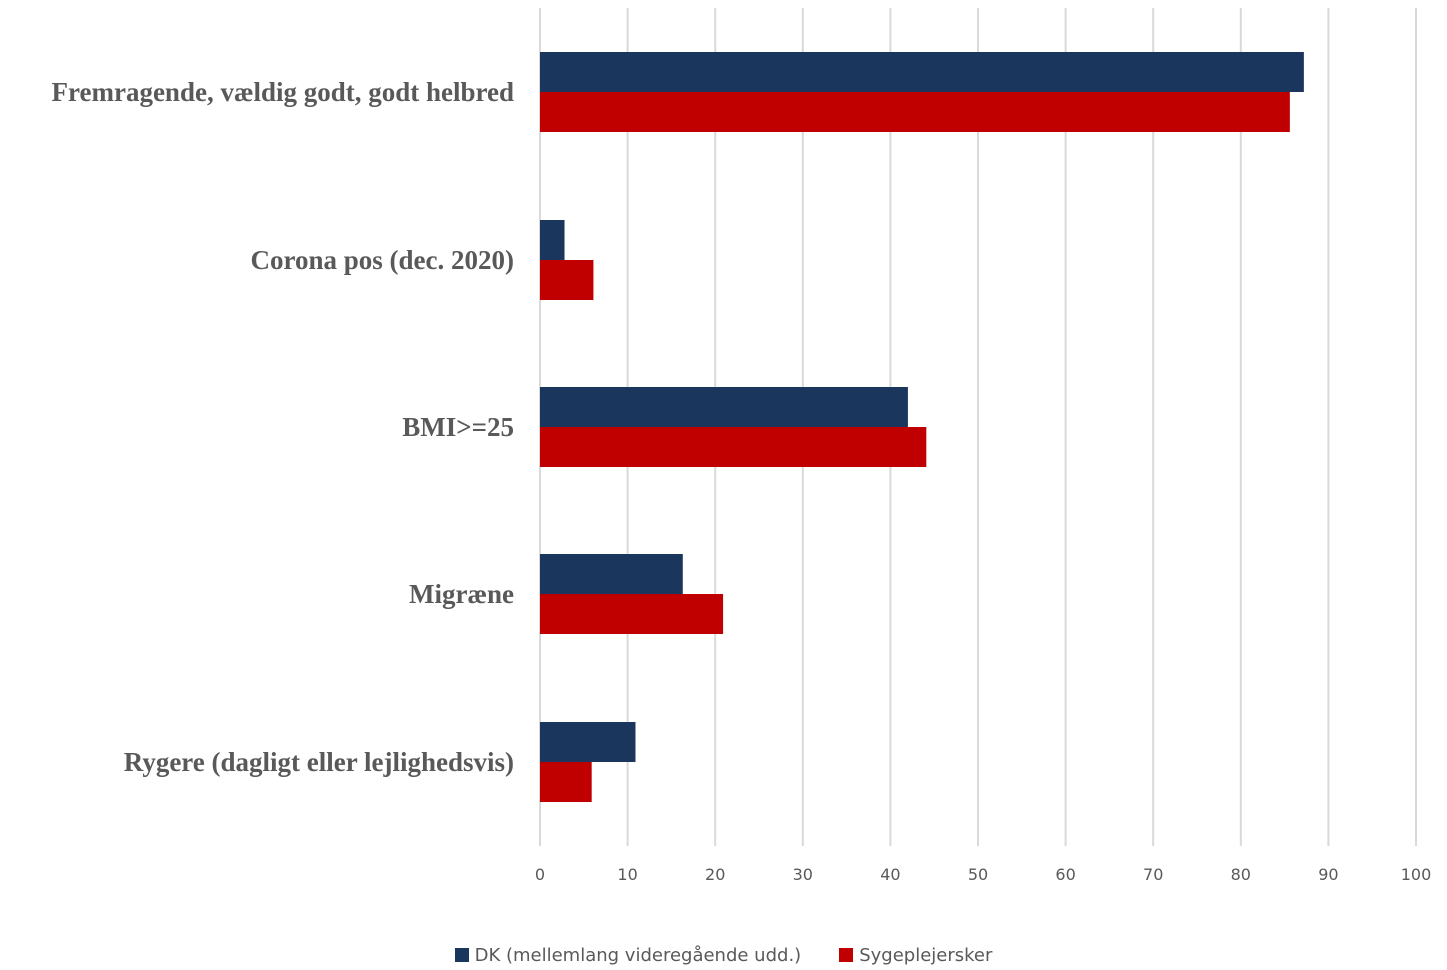 Image resolution: width=1447 pixels, height=970 pixels. What do you see at coordinates (627, 874) in the screenshot?
I see `x-tick-label: 10` at bounding box center [627, 874].